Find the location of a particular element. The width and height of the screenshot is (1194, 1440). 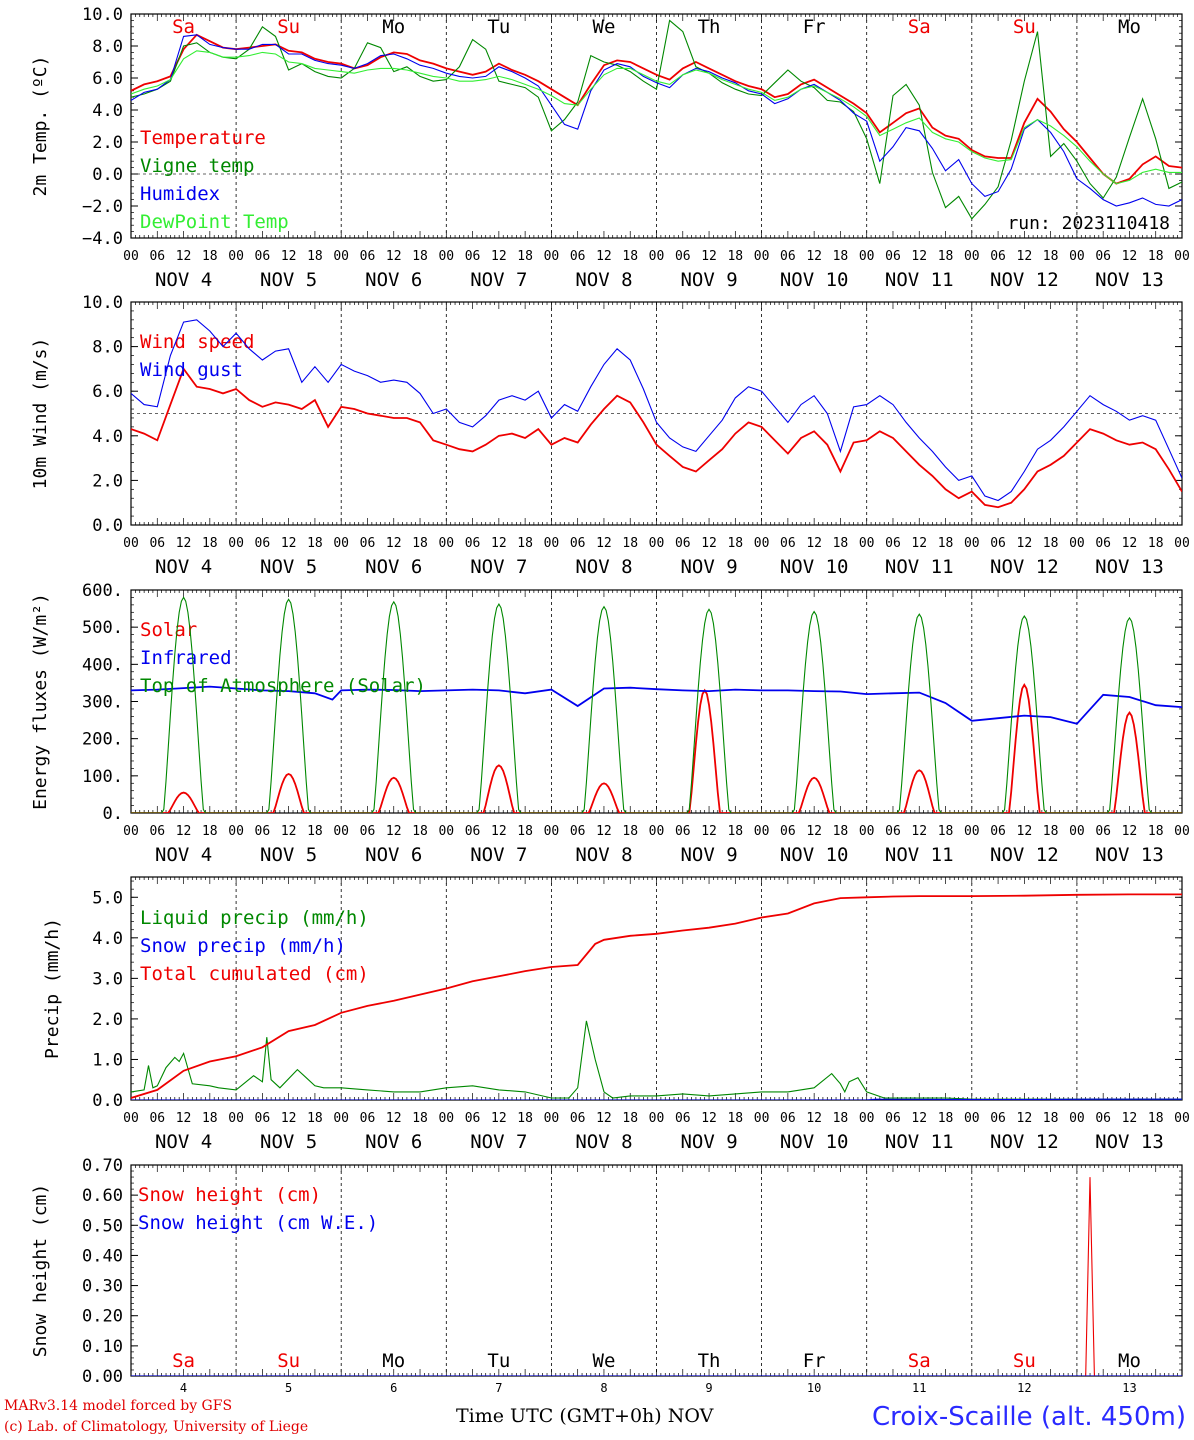

legend-entry: Solar is located at coordinates (168, 630).